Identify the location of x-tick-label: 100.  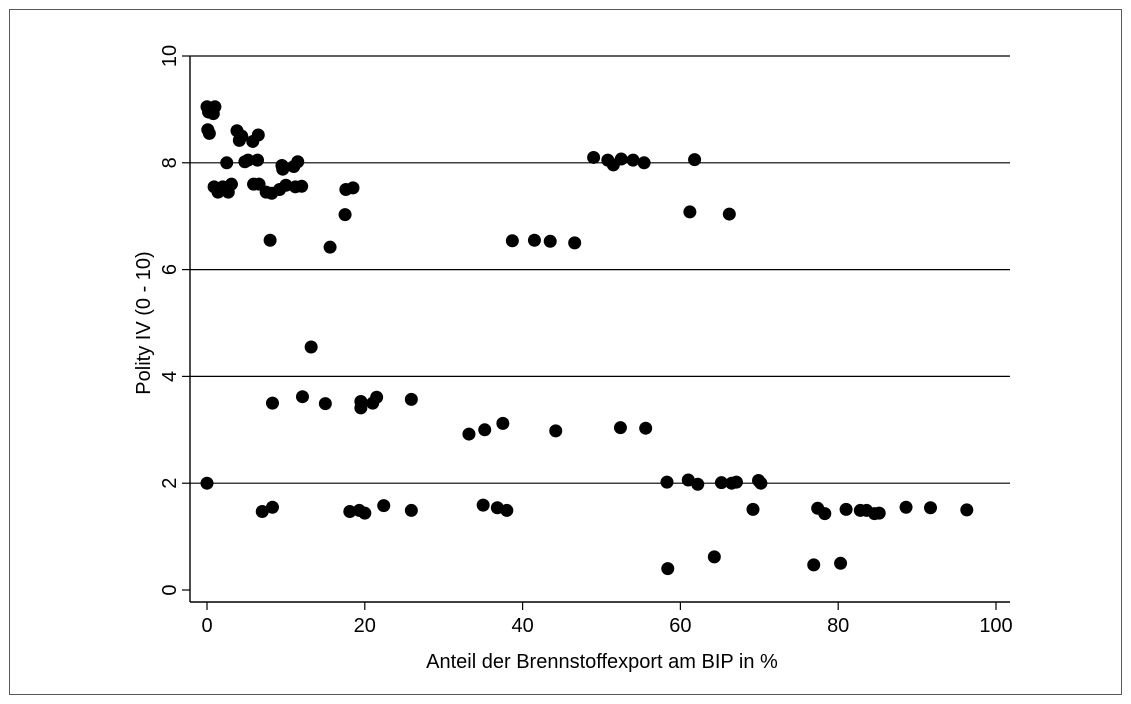
(995, 626).